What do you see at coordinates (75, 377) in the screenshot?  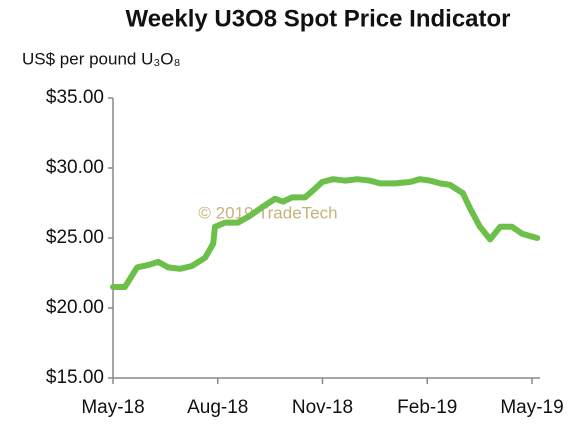 I see `y-tick-label: $15.00` at bounding box center [75, 377].